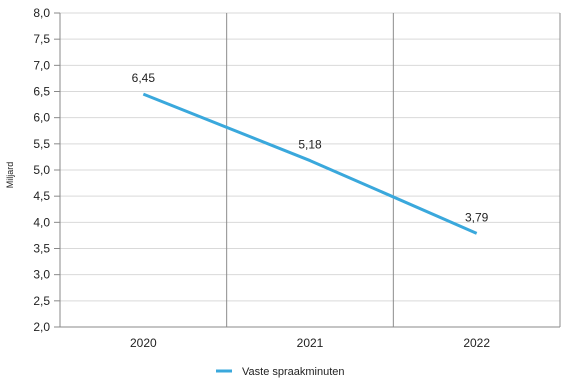  Describe the element at coordinates (477, 217) in the screenshot. I see `data-label: 3,79` at that location.